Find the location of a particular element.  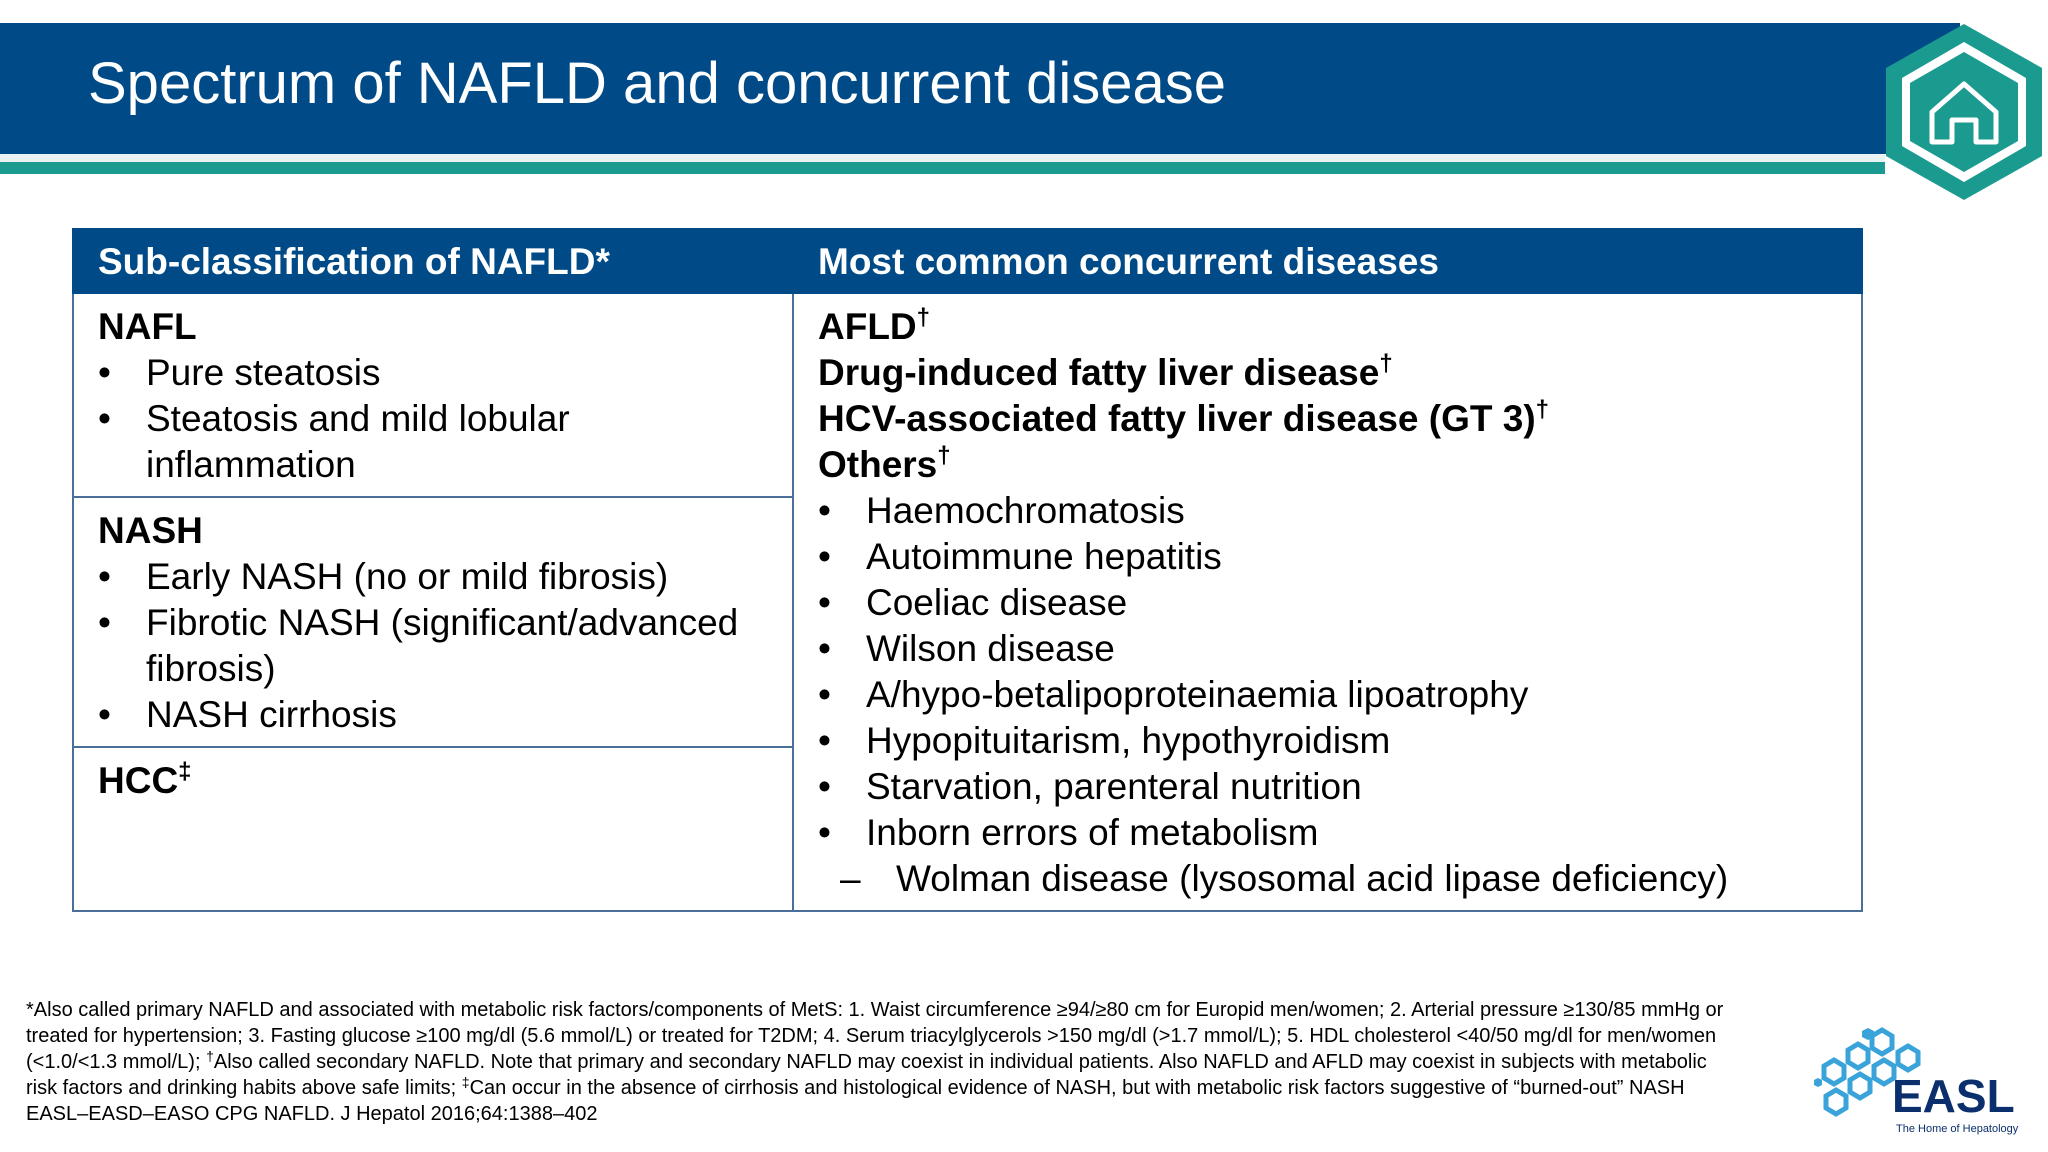

title-bar is located at coordinates (980, 88).